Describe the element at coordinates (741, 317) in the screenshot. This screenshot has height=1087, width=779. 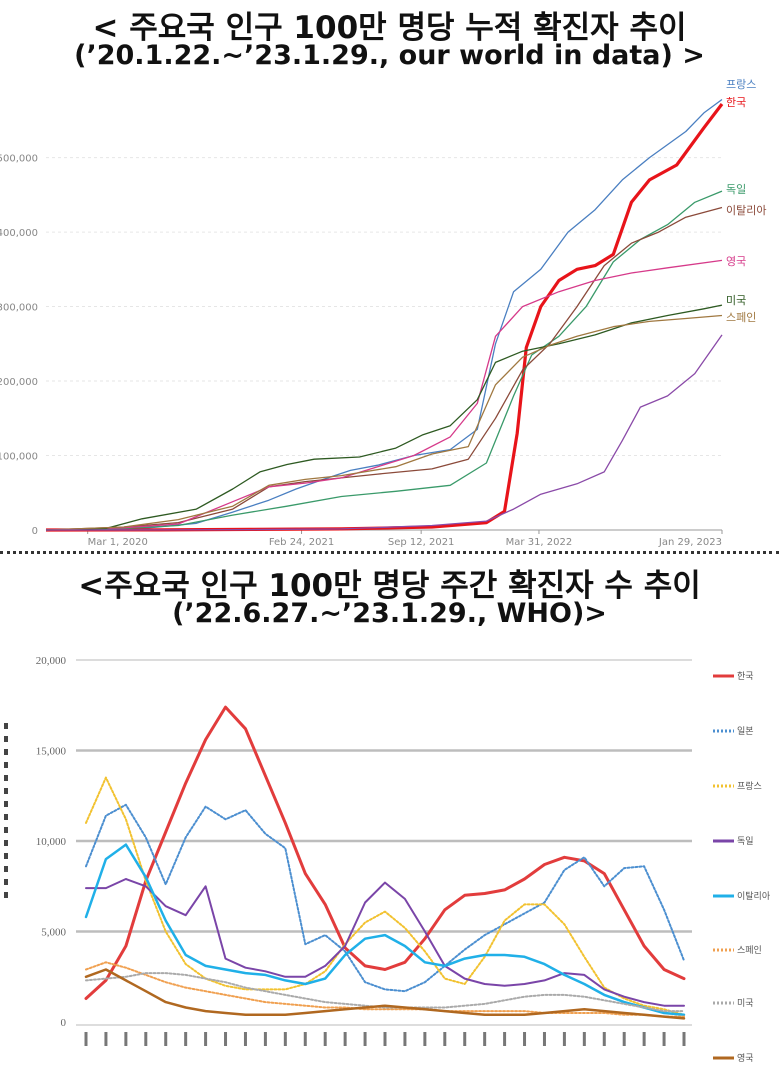
I see `series-label: 스페인` at that location.